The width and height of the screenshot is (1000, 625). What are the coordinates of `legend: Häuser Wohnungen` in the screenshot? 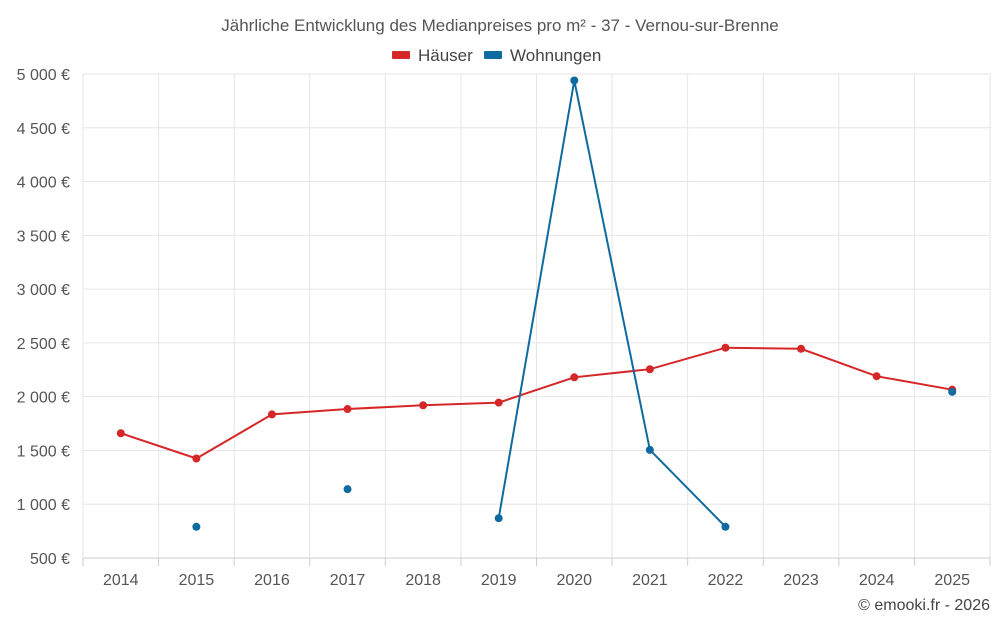 It's located at (496, 55).